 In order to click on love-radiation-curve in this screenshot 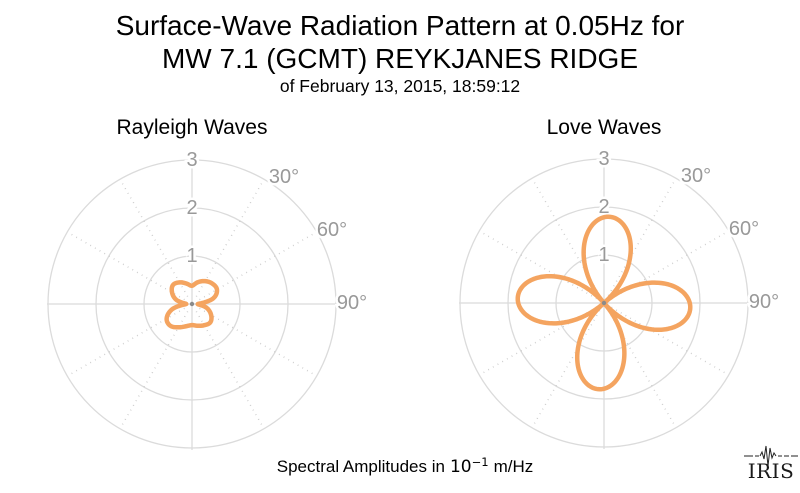, I will do `click(604, 303)`.